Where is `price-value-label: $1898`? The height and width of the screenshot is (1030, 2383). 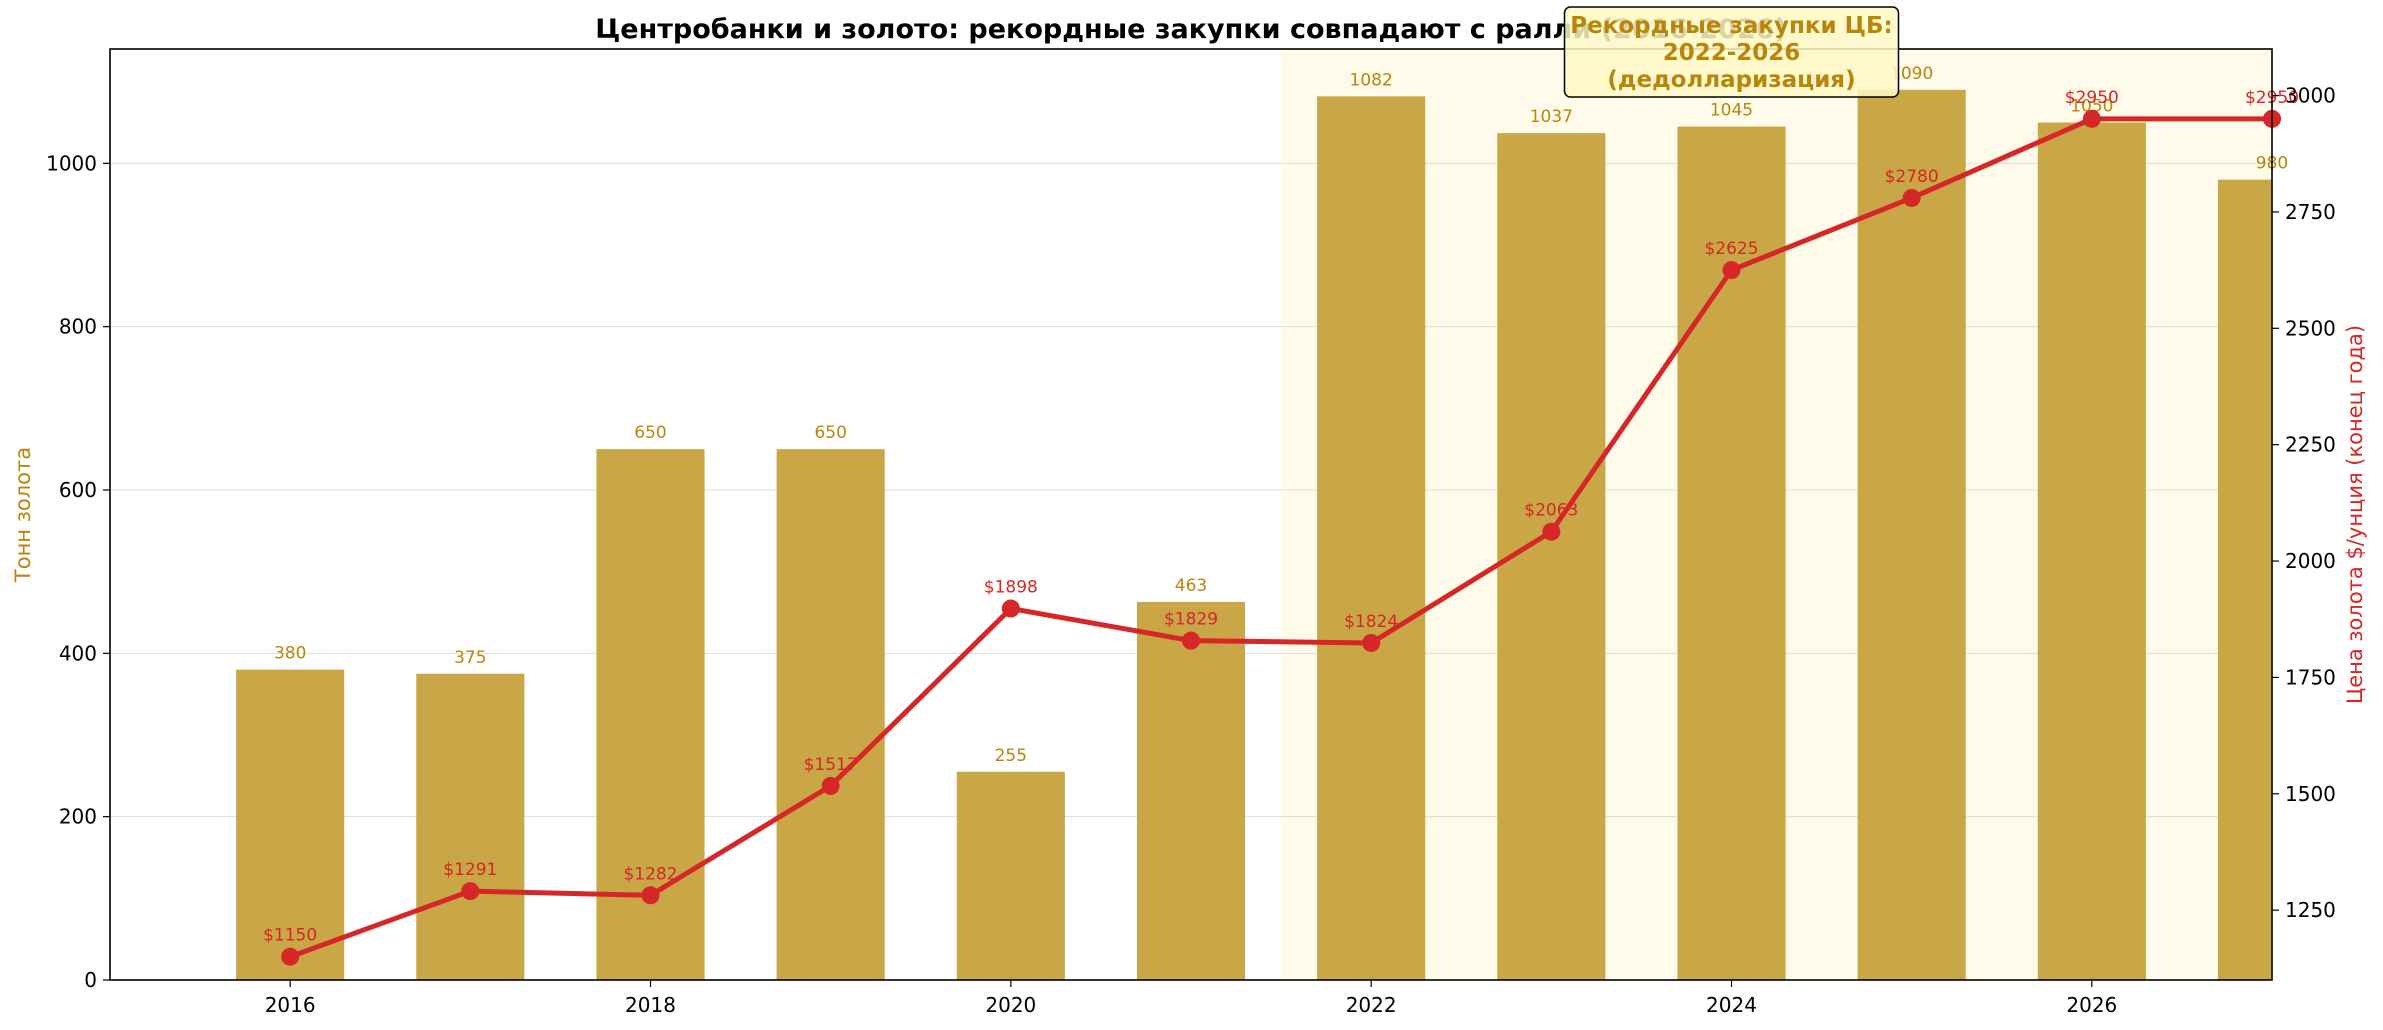
price-value-label: $1898 is located at coordinates (1011, 588).